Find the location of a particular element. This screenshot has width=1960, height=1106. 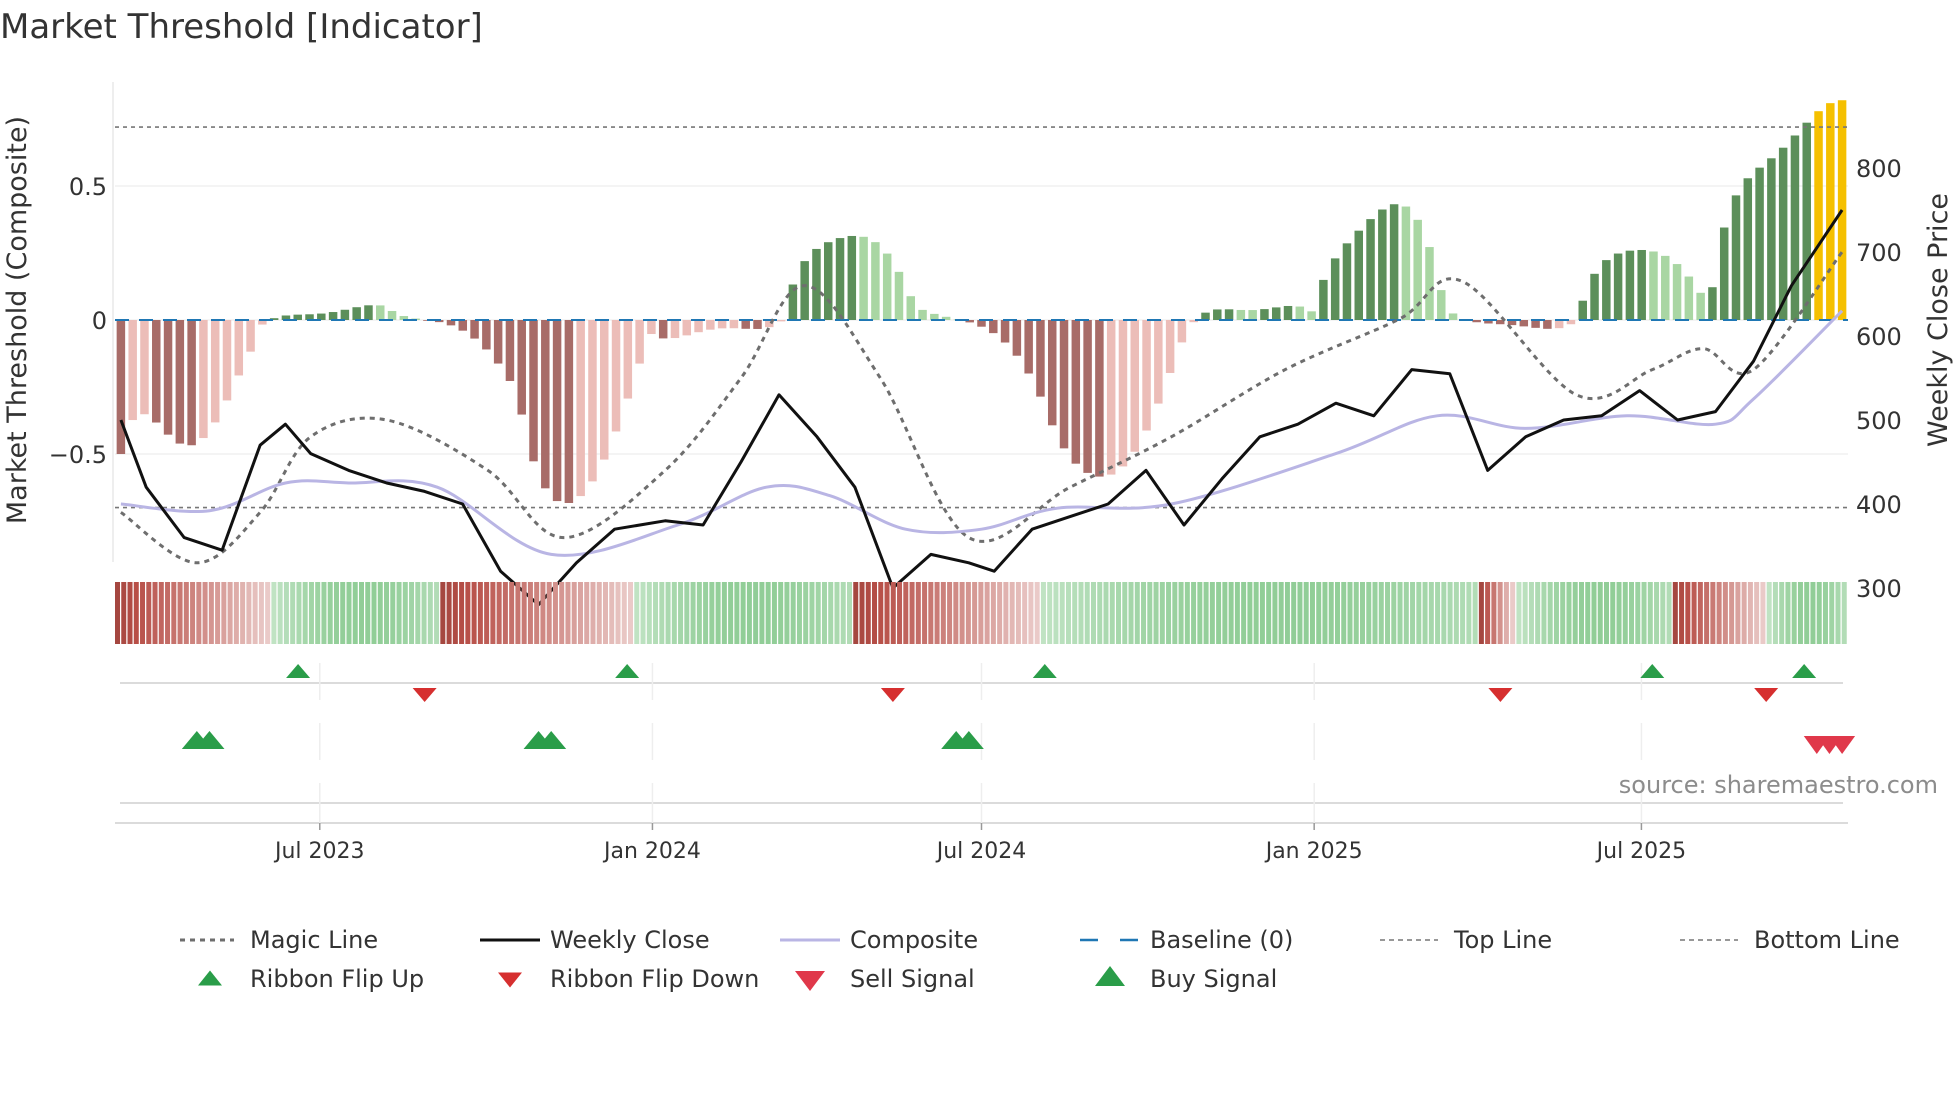

legend-buy-label: Buy Signal is located at coordinates (1213, 979).